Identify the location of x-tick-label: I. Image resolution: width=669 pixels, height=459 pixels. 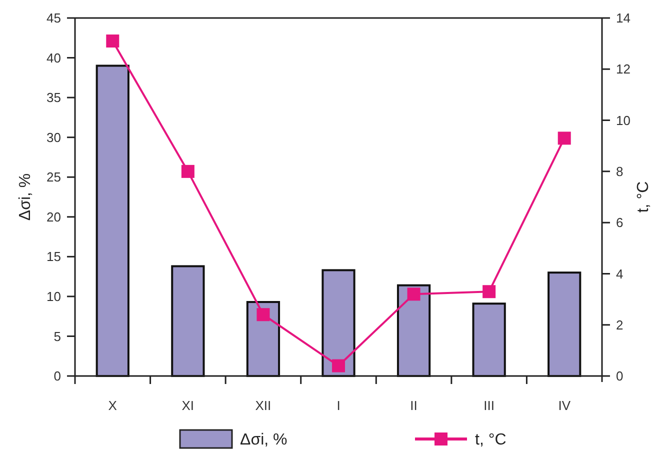
(338, 405).